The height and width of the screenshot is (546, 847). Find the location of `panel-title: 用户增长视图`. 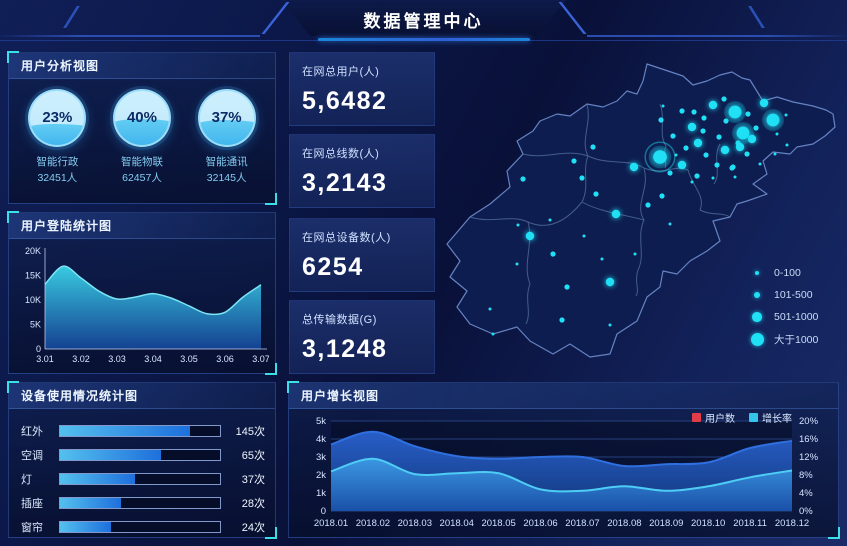

panel-title: 用户增长视图 is located at coordinates (563, 396).